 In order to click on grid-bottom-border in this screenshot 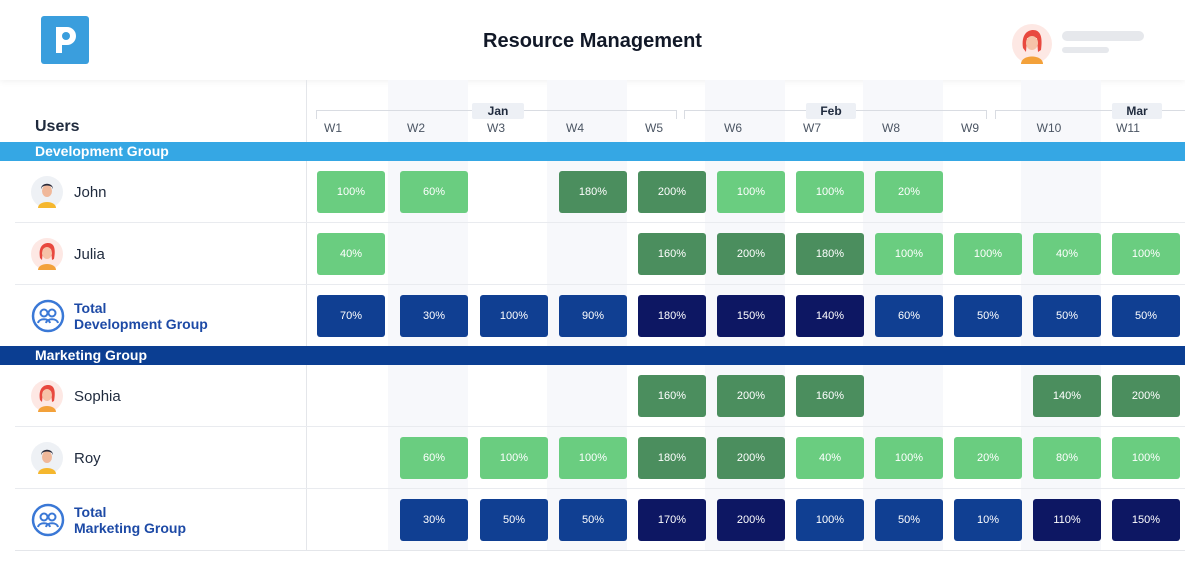, I will do `click(600, 550)`.